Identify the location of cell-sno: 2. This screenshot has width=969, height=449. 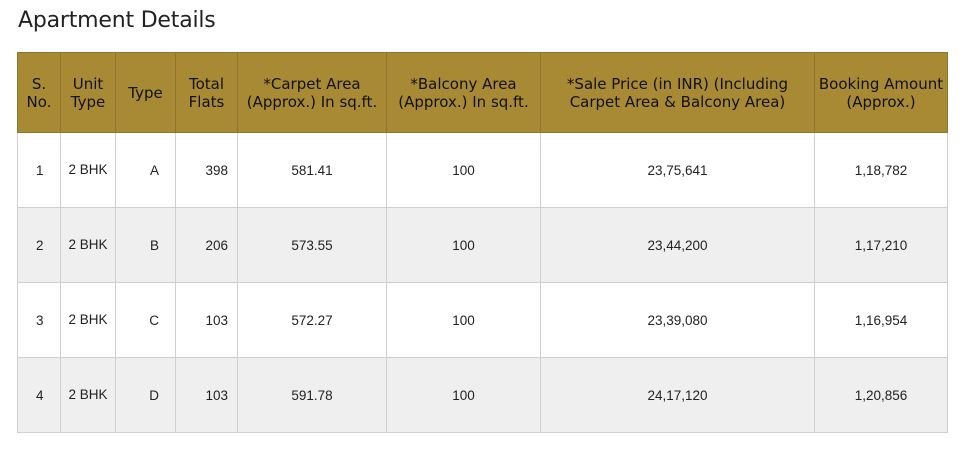
(39, 245).